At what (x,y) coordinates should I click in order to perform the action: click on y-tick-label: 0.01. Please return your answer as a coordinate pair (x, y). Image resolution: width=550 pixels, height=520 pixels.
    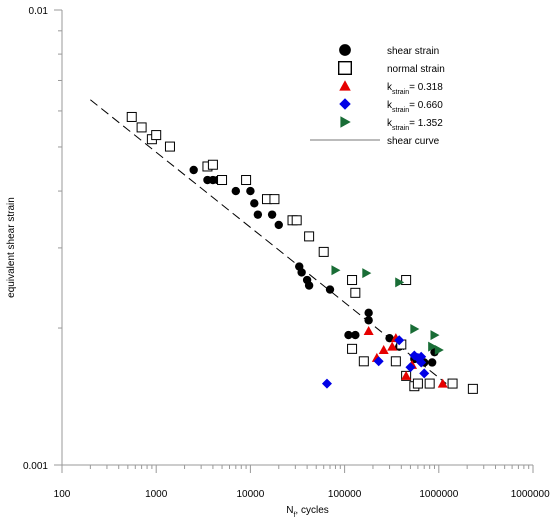
    Looking at the image, I should click on (39, 11).